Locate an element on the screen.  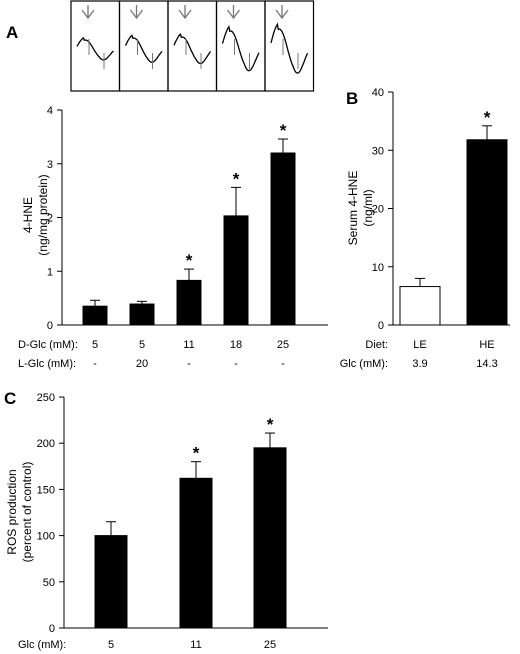
condition-row-label-a: D-Glc (mM): is located at coordinates (48, 345).